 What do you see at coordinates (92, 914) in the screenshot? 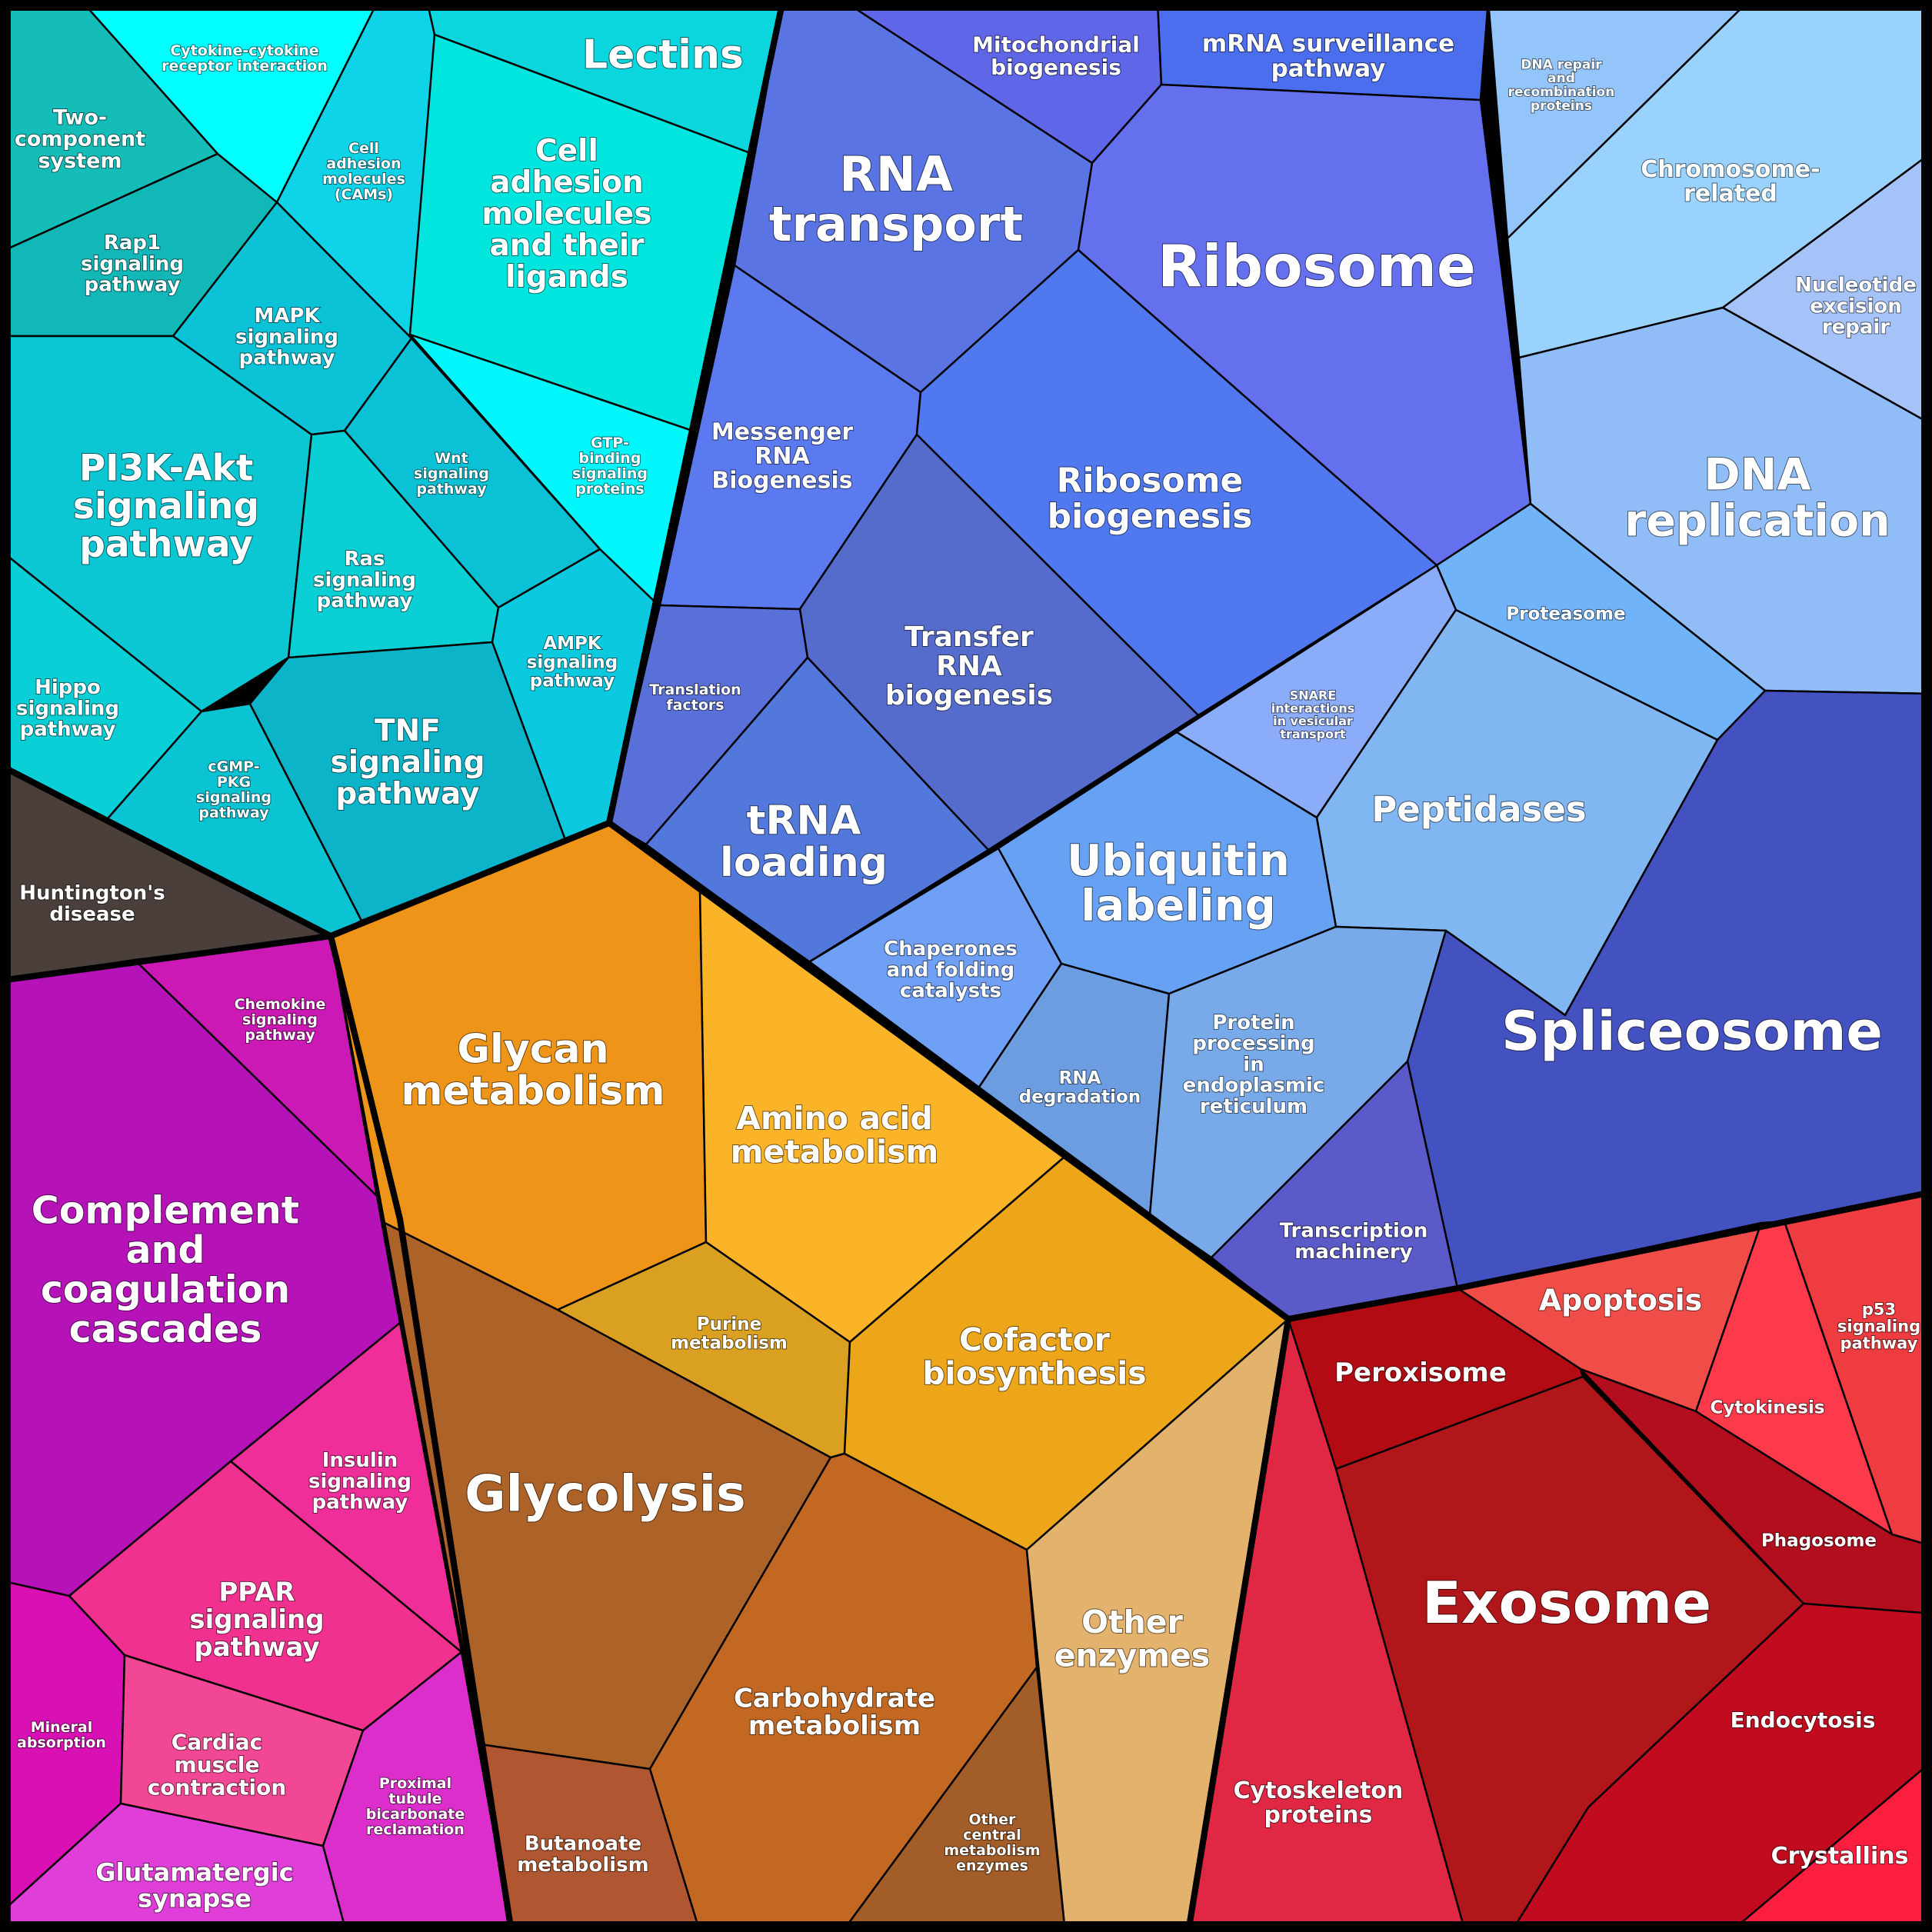
I see `huntingtons-disease-label-line: disease` at bounding box center [92, 914].